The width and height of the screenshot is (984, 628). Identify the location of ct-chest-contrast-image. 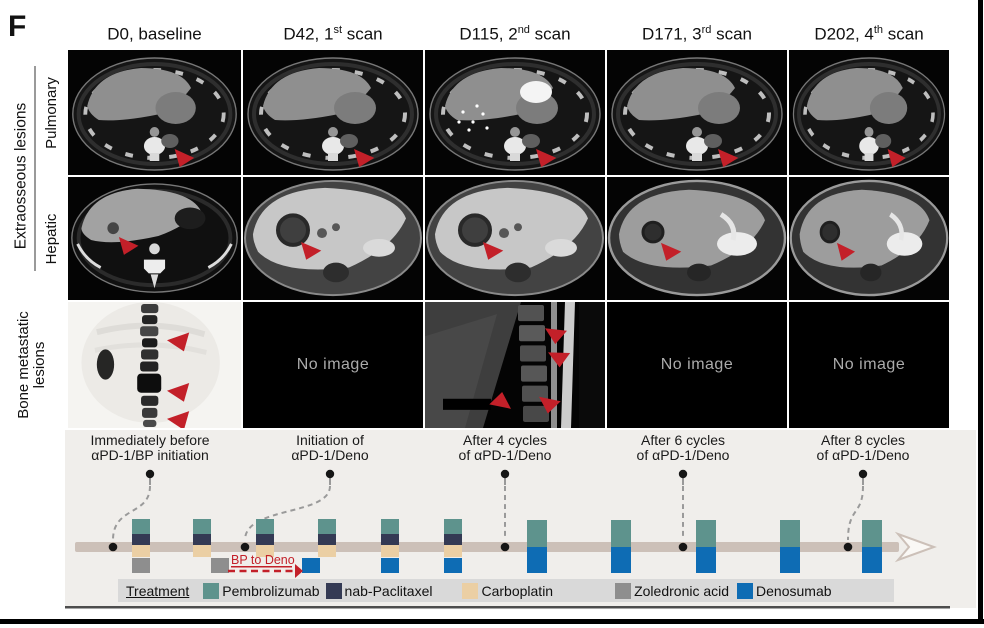
(515, 112).